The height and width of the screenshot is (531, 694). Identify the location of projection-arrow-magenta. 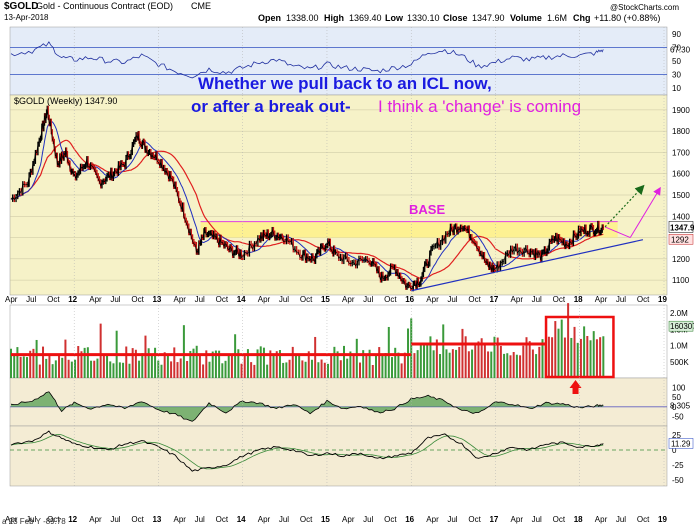
(645, 212).